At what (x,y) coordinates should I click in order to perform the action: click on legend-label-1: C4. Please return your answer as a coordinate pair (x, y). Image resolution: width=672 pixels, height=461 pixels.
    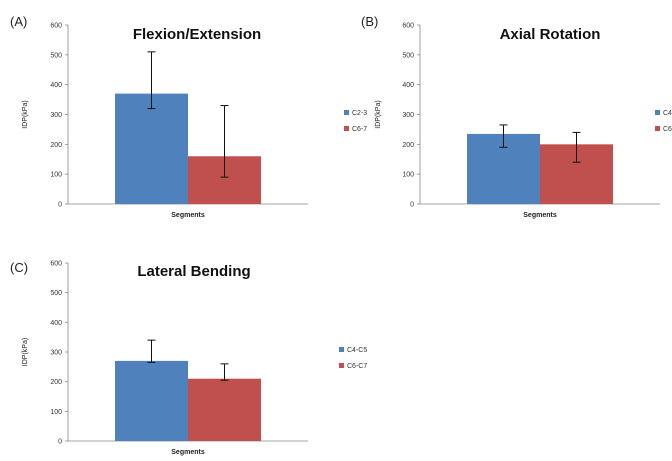
    Looking at the image, I should click on (667, 113).